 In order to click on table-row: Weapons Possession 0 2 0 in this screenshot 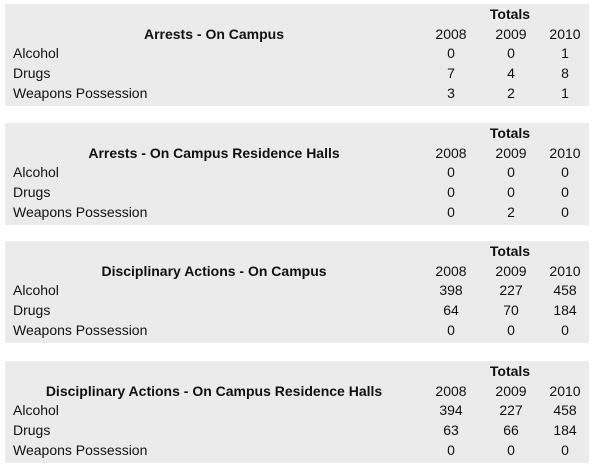, I will do `click(297, 213)`.